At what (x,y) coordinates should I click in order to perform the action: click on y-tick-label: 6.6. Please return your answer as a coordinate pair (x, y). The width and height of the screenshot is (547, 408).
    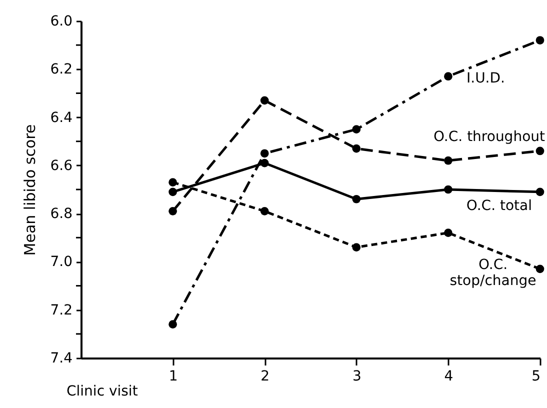
    Looking at the image, I should click on (61, 166).